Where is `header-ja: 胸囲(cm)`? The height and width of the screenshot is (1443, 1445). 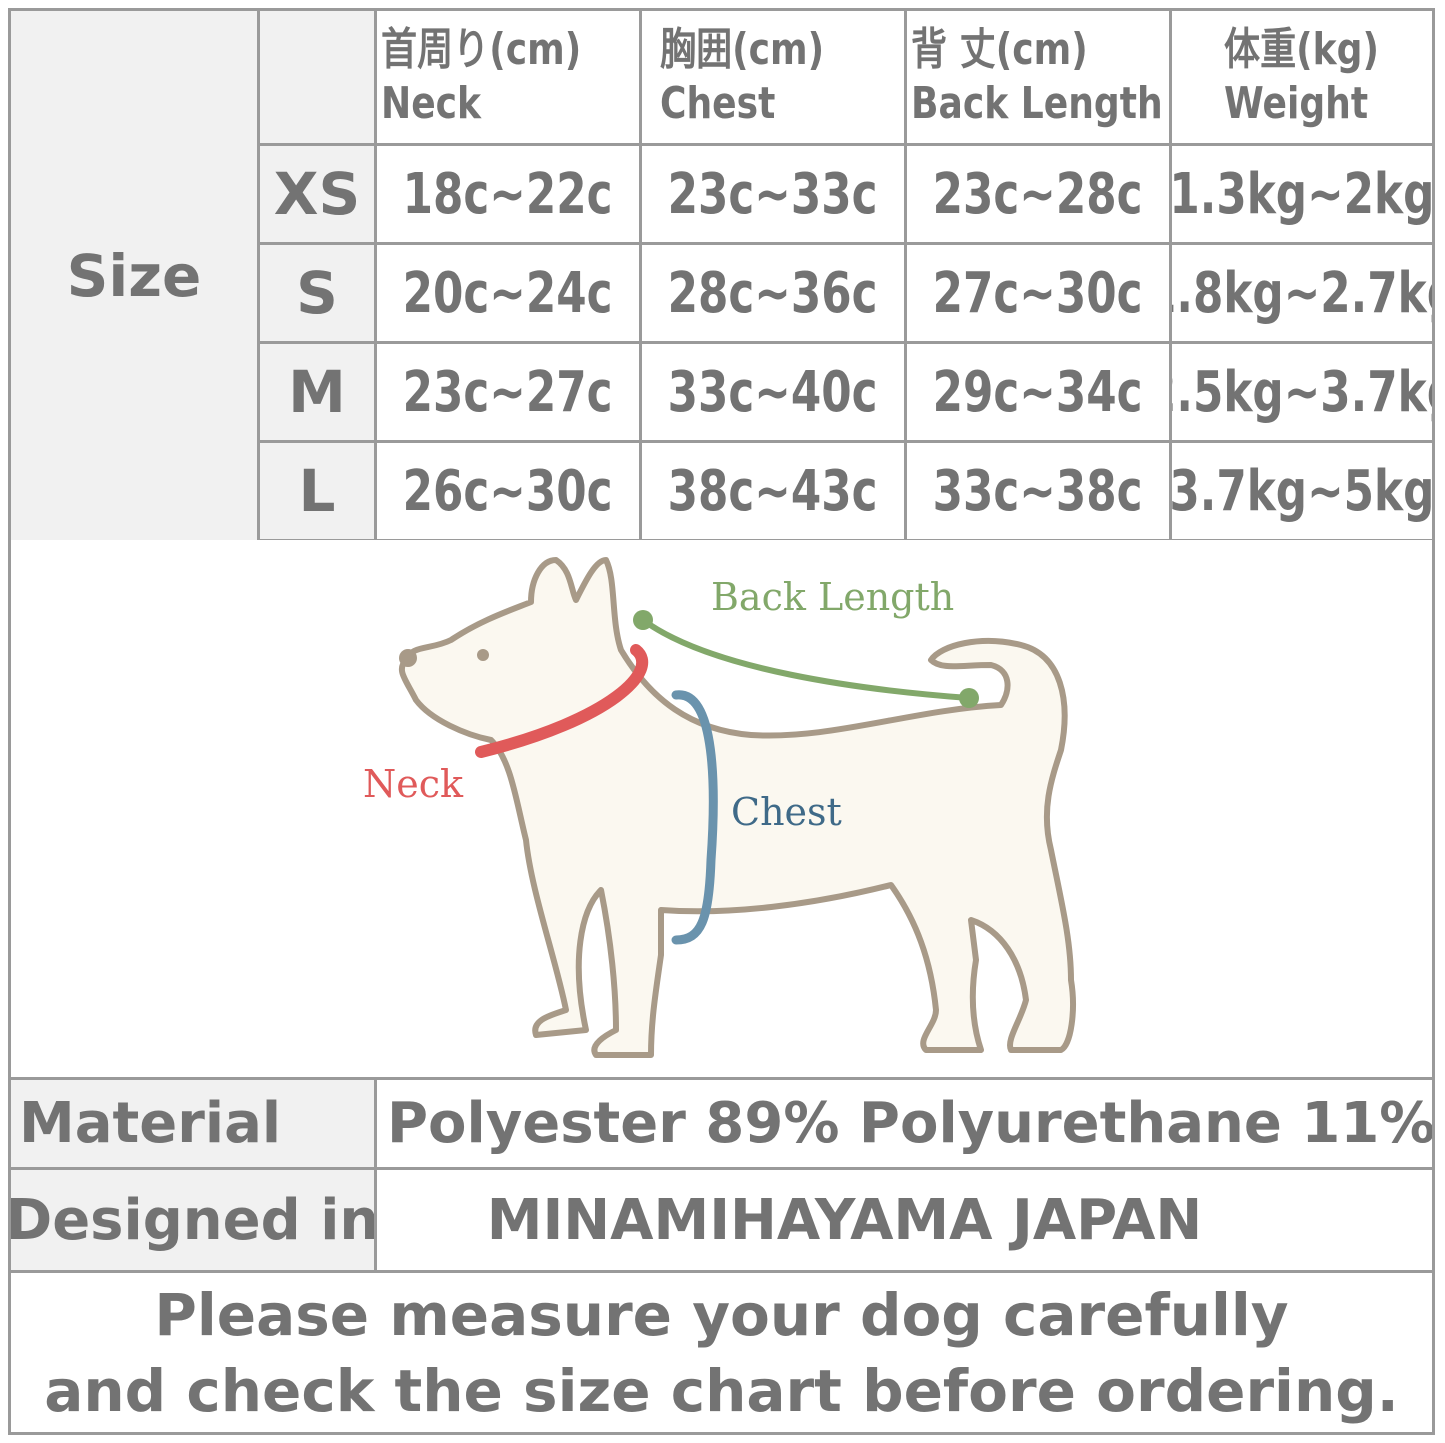 header-ja: 胸囲(cm) is located at coordinates (742, 49).